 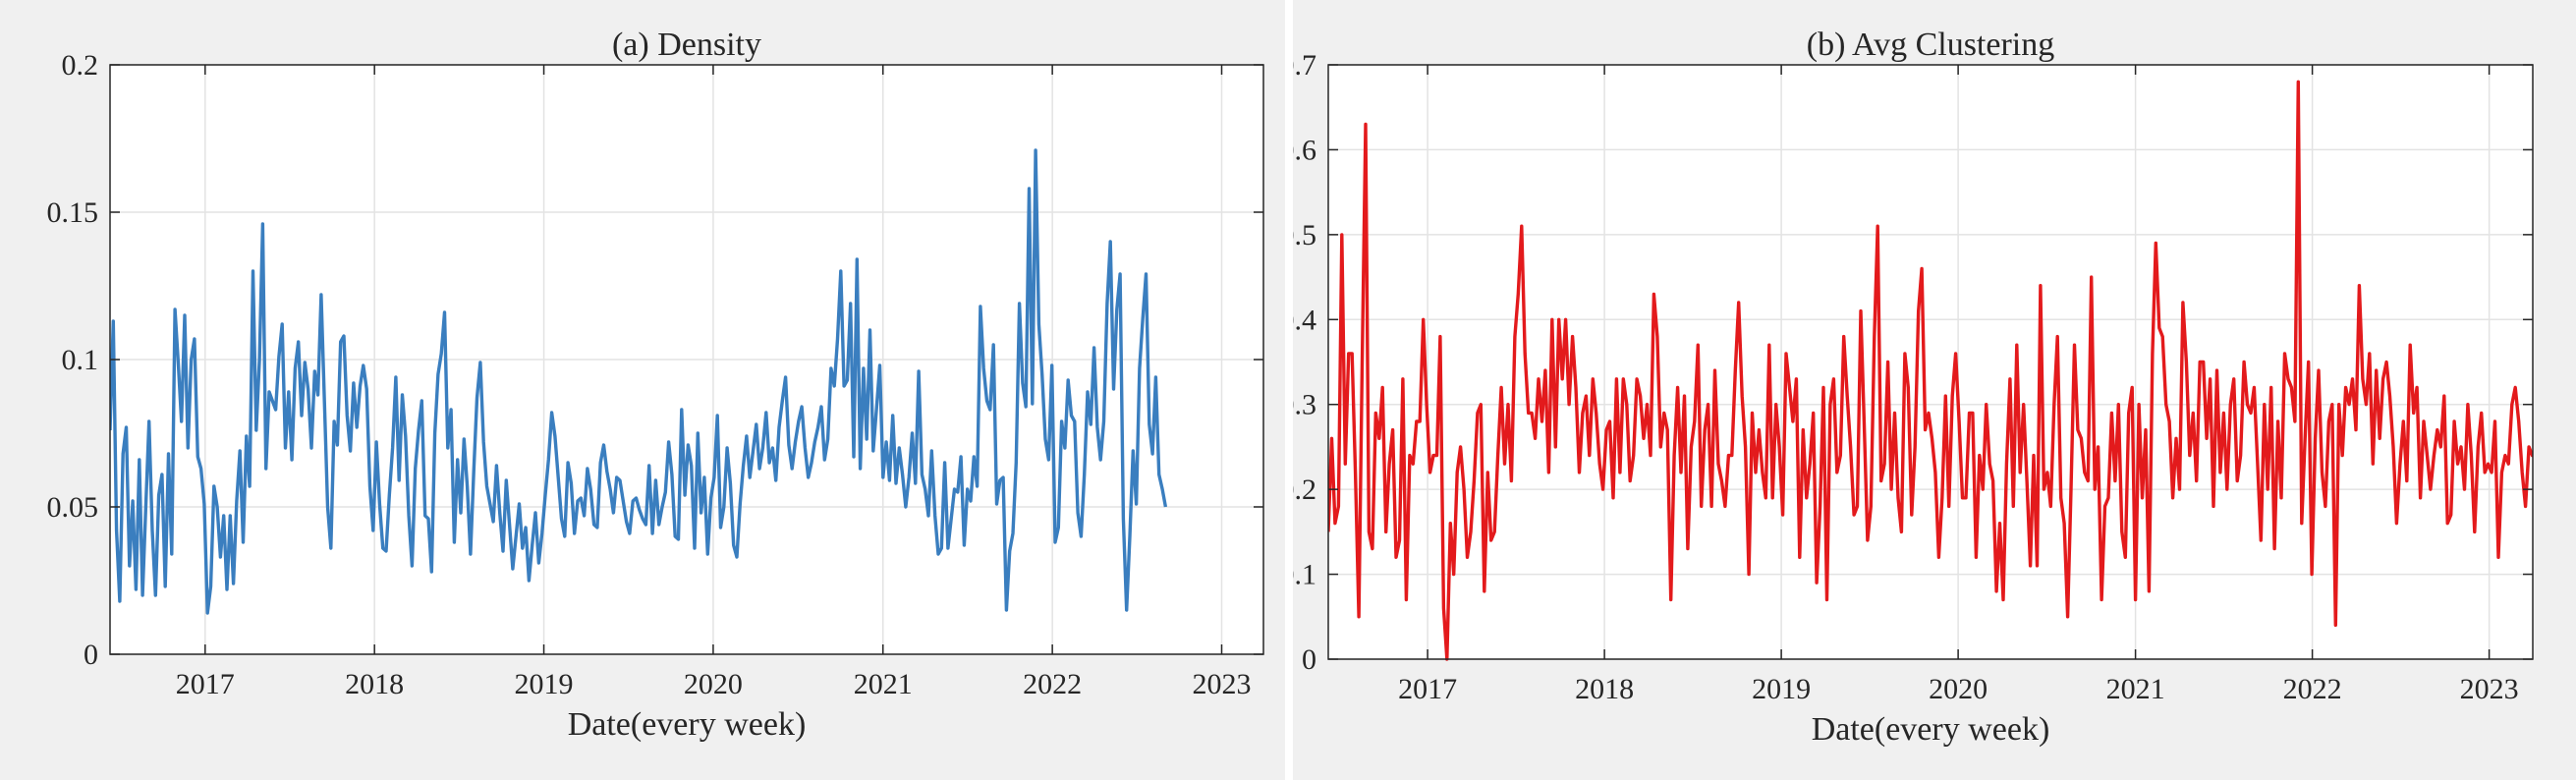 What do you see at coordinates (1304, 320) in the screenshot?
I see `y-tick-label: 0.4` at bounding box center [1304, 320].